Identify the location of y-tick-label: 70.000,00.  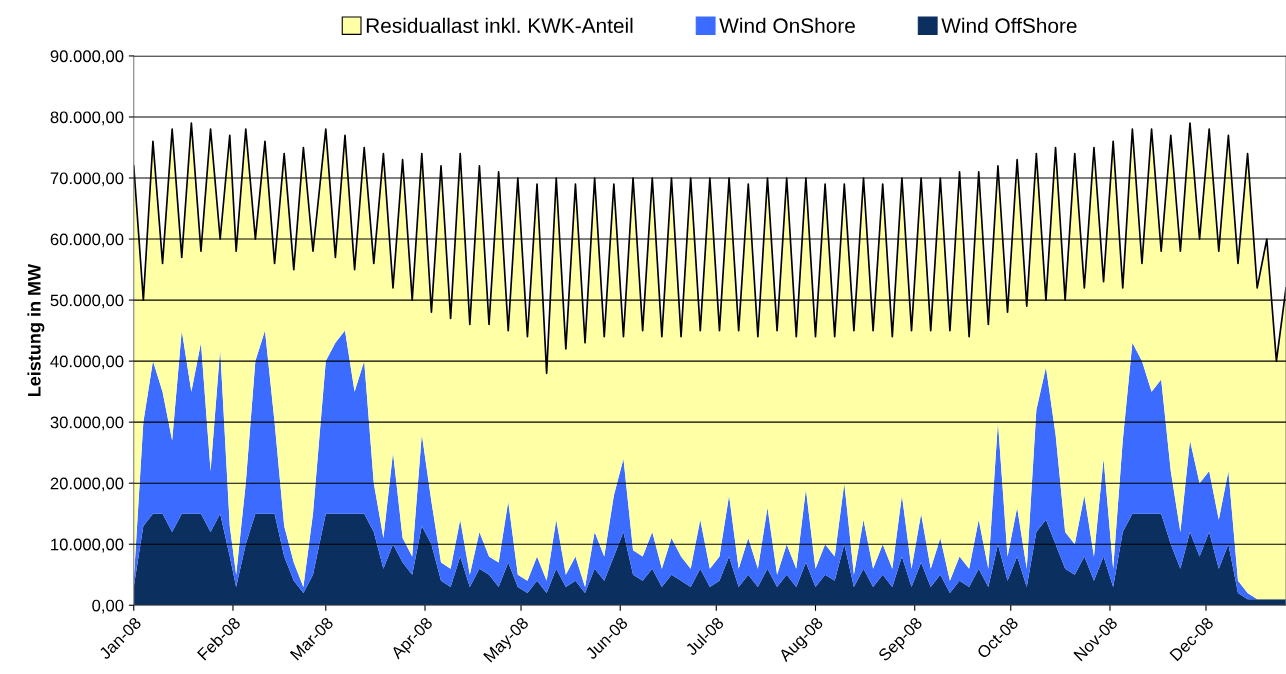
(87, 179).